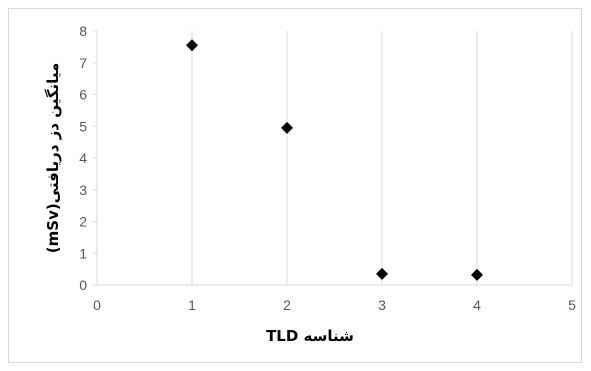  Describe the element at coordinates (477, 305) in the screenshot. I see `x-tick-label-4: 4` at that location.